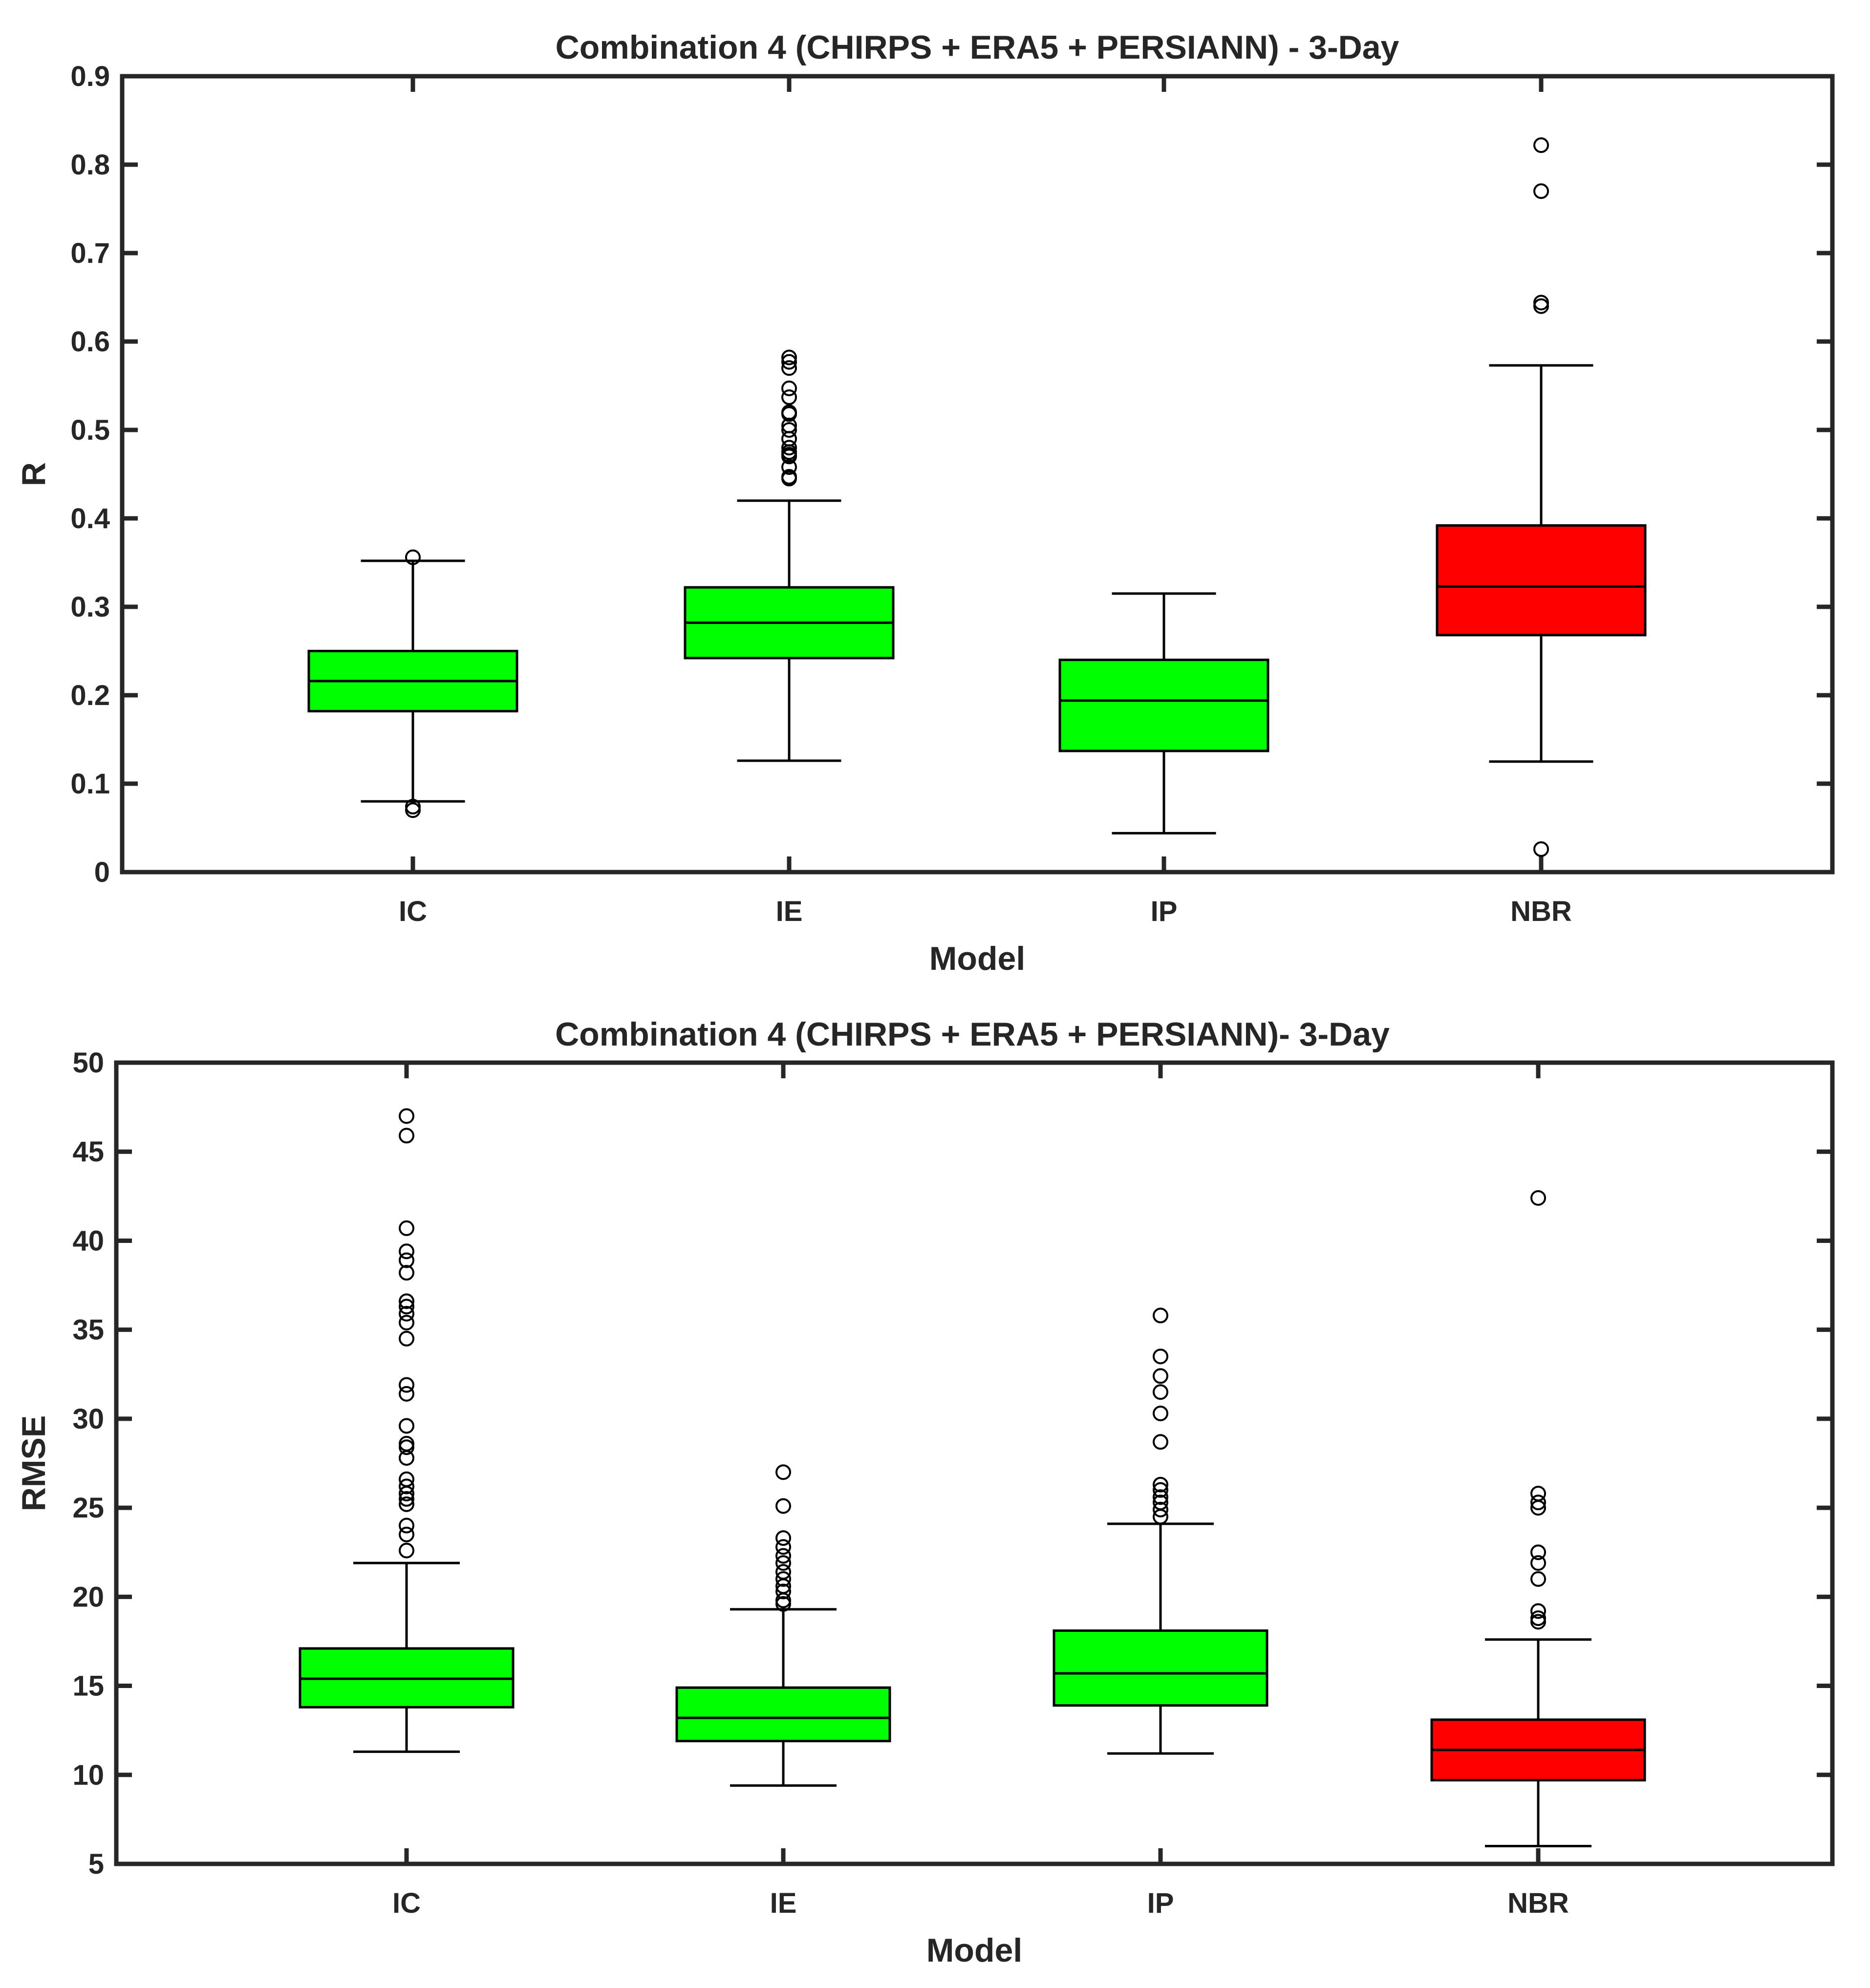 Image resolution: width=1870 pixels, height=1988 pixels. I want to click on y-tick-label: 0, so click(102, 872).